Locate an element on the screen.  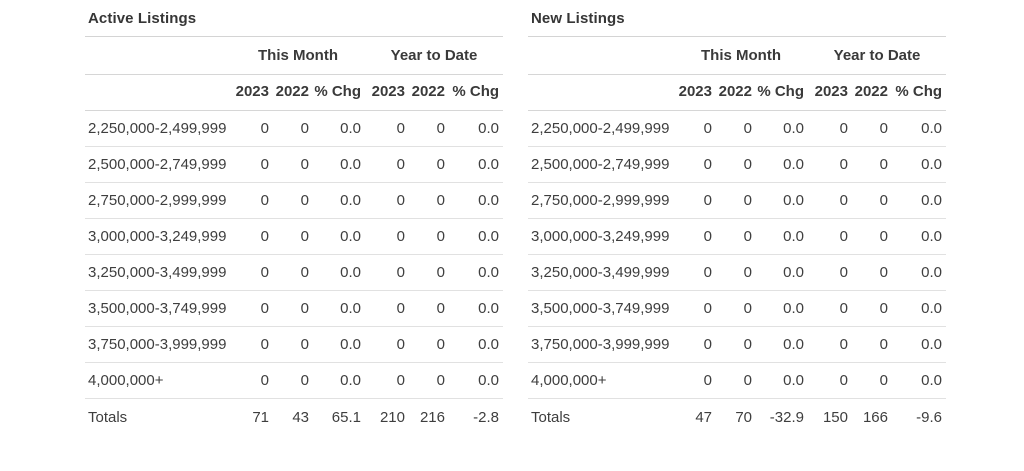
group-header-year-to-date: Year to Date is located at coordinates (877, 56).